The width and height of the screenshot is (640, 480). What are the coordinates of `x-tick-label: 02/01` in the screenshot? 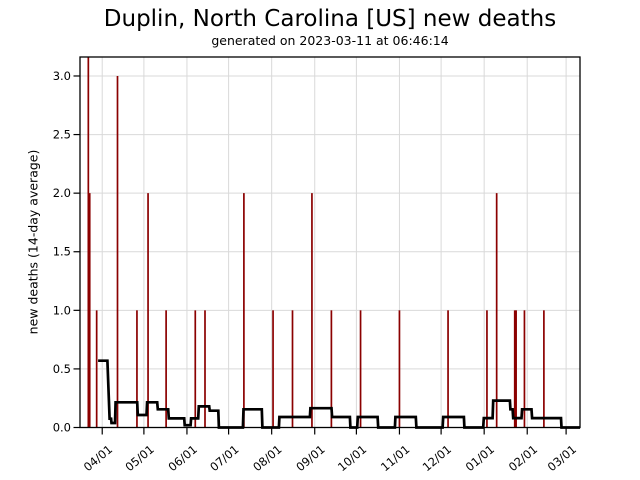 It's located at (523, 458).